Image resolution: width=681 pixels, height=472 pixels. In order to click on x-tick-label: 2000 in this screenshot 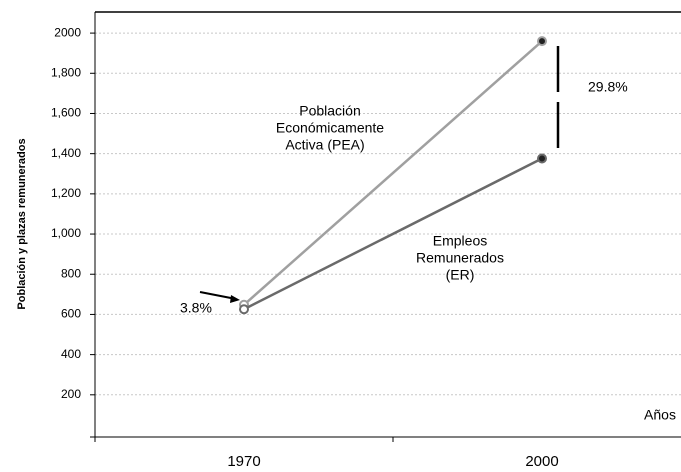, I will do `click(541, 461)`.